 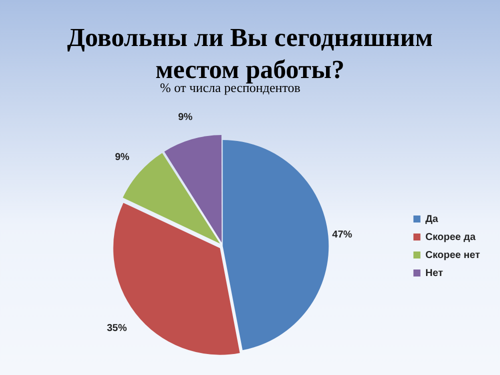 What do you see at coordinates (250, 53) in the screenshot?
I see `chart-title: Довольны ли Вы сегодняшним местом работы?` at bounding box center [250, 53].